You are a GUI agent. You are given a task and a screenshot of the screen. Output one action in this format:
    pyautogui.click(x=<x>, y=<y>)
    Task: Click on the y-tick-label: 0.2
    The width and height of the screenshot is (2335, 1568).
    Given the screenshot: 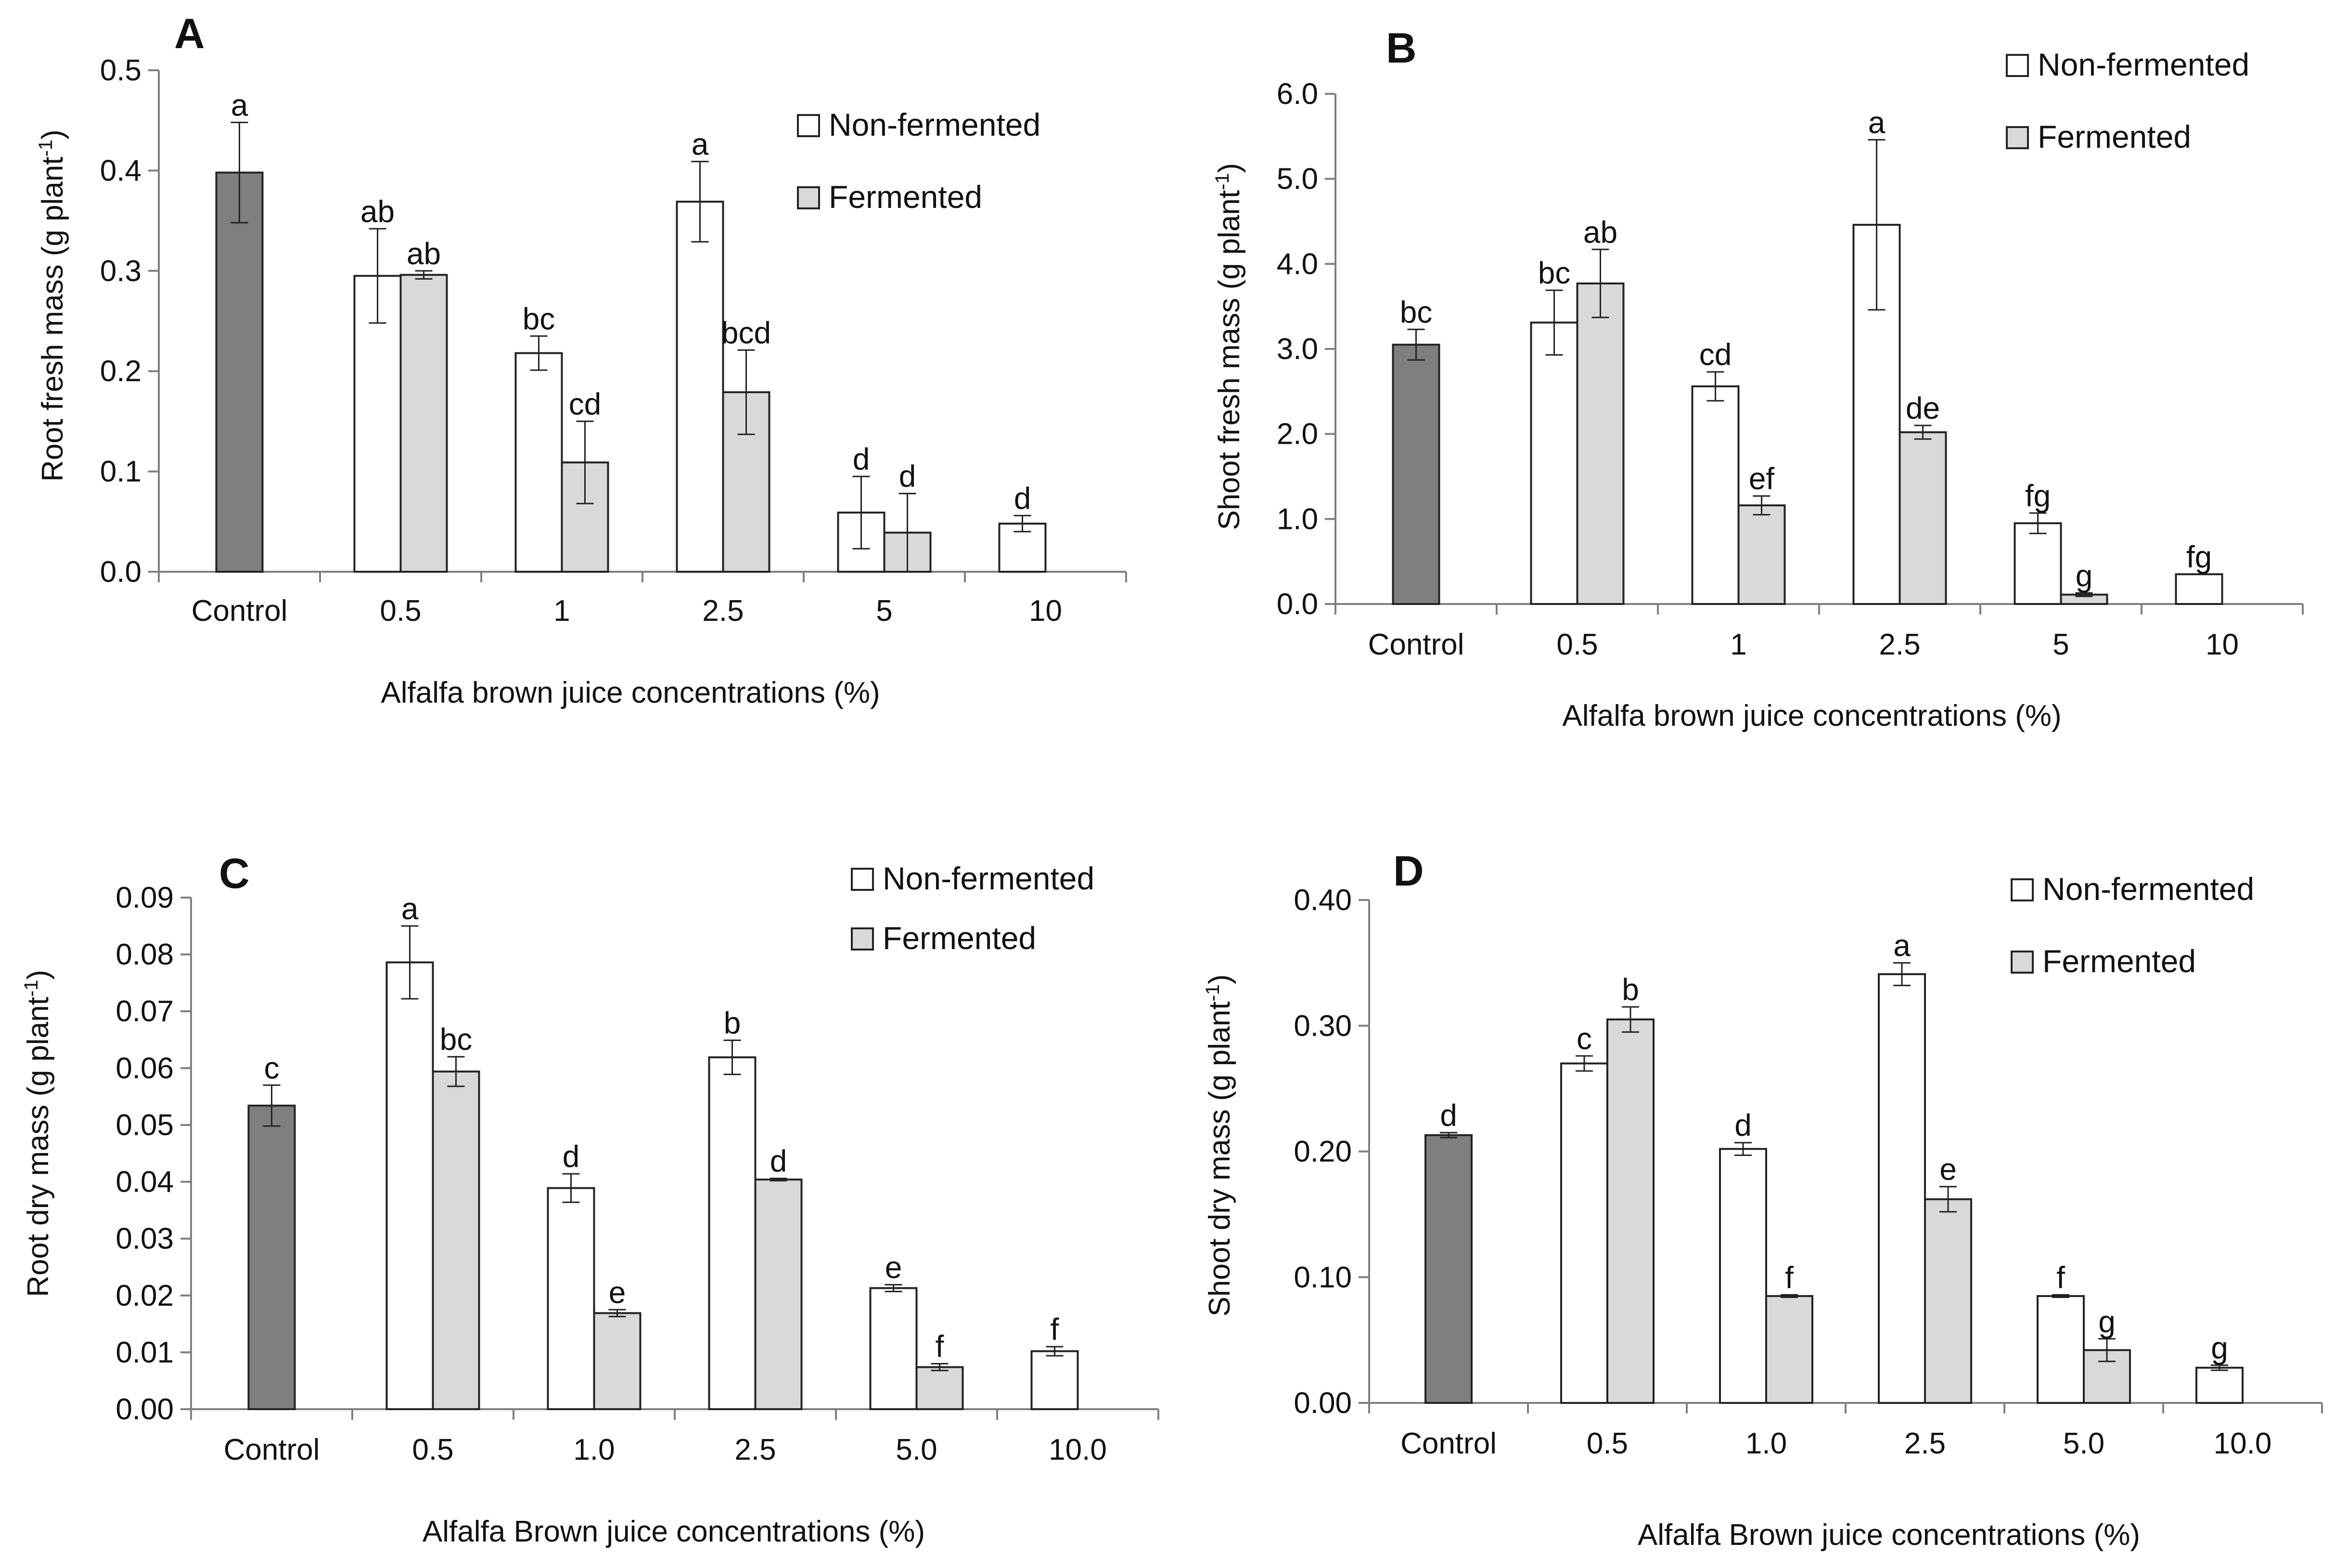 What is the action you would take?
    pyautogui.click(x=120, y=371)
    